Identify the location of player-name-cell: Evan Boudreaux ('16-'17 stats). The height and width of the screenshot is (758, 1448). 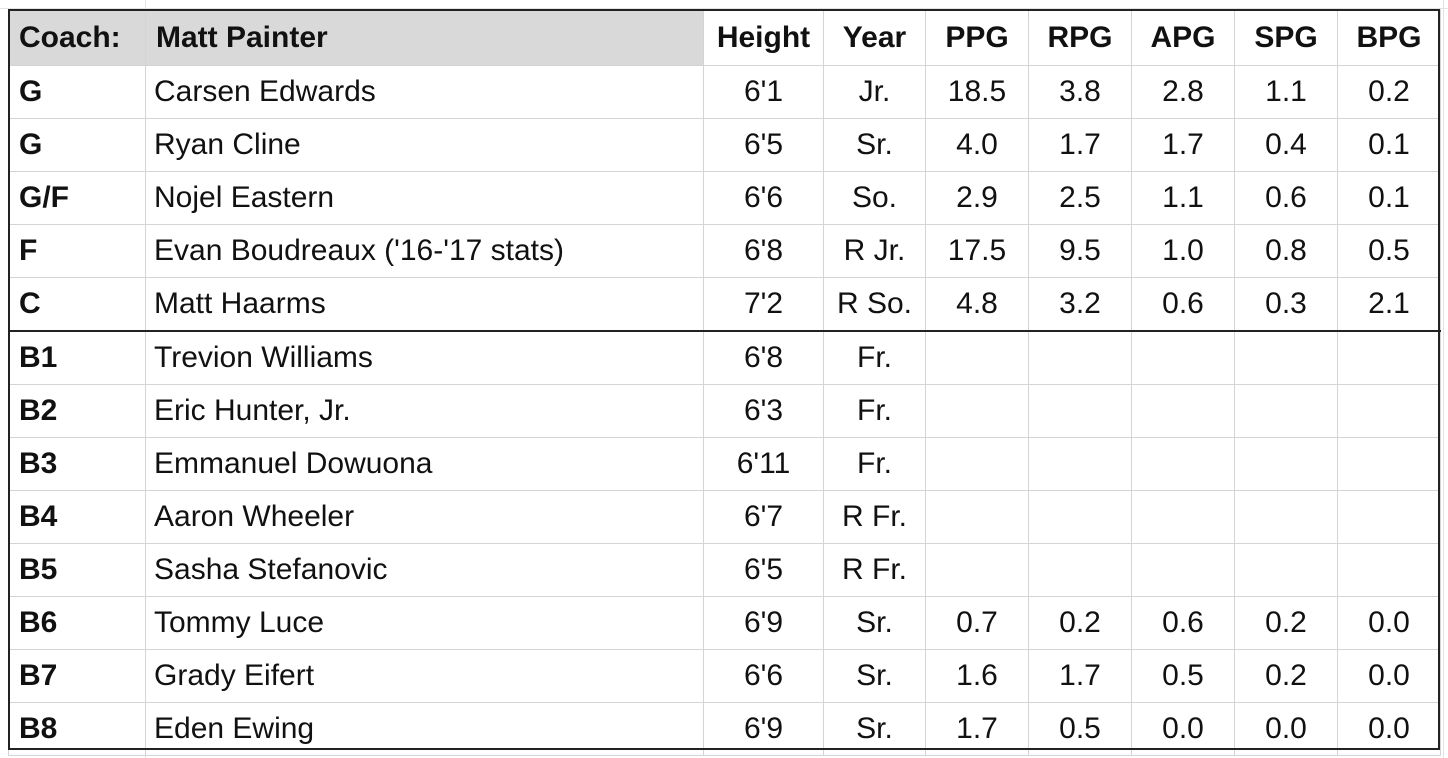
(424, 251).